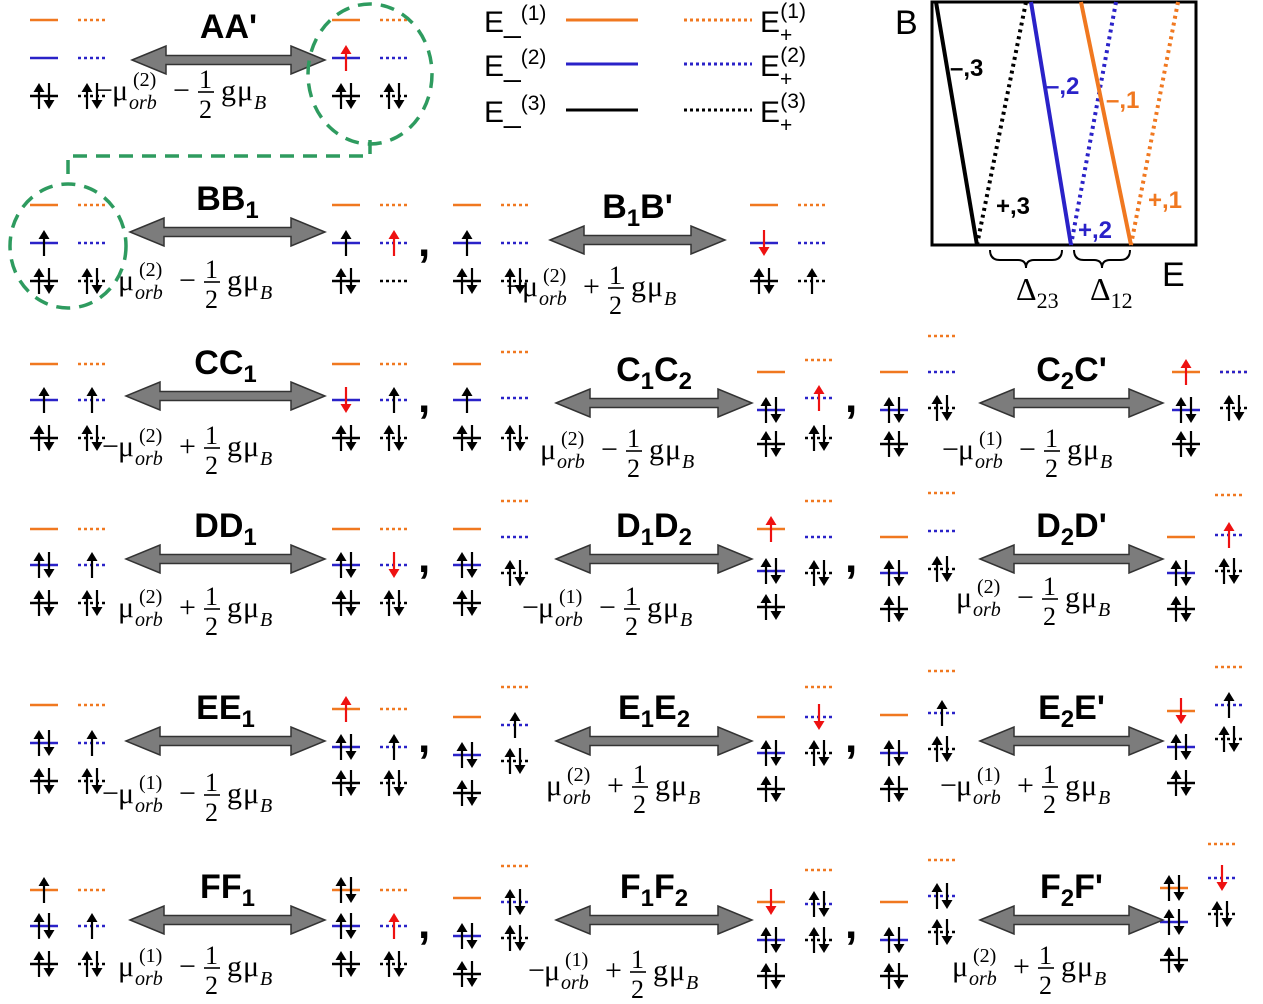  I want to click on label-part: D', so click(1090, 526).